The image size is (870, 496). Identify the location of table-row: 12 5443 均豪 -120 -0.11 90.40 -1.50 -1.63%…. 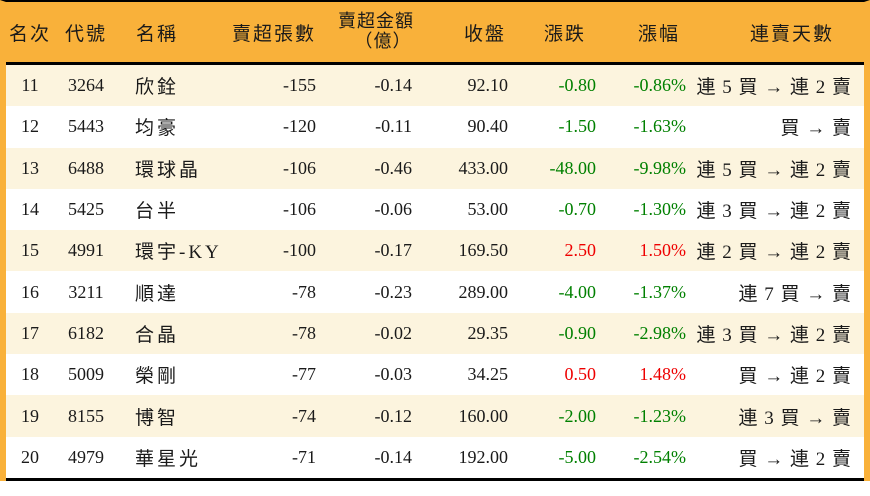
(435, 127).